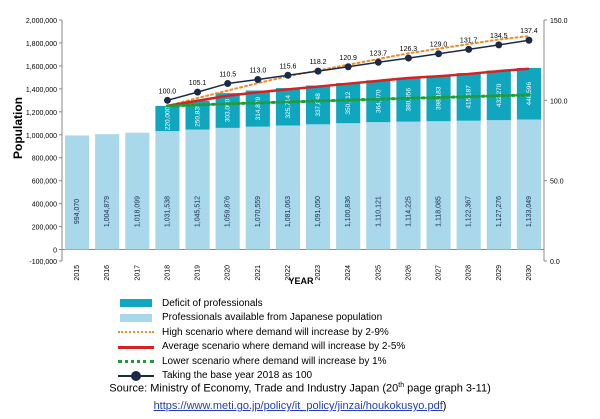 The height and width of the screenshot is (419, 600). Describe the element at coordinates (447, 388) in the screenshot. I see `source-text-post: page graph 3-11)` at that location.